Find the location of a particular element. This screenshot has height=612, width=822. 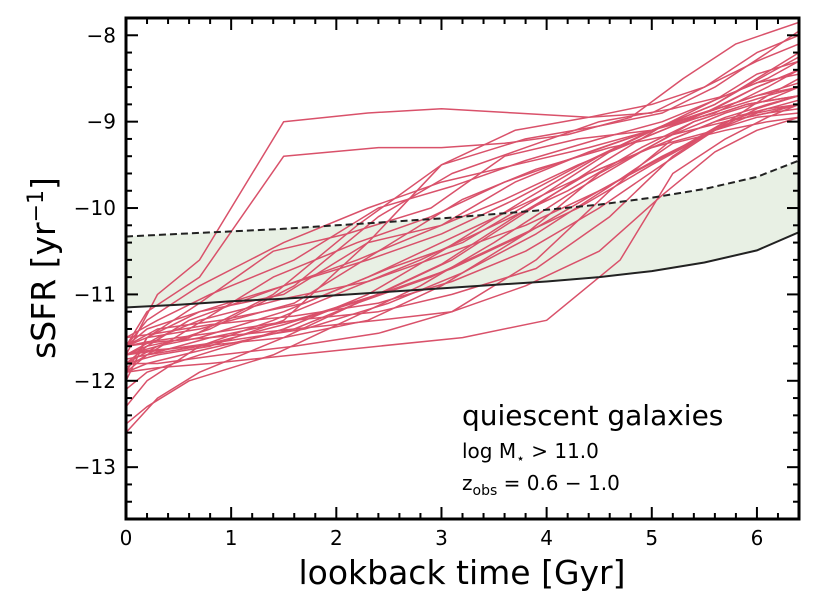

annotation-mass-cut: log M⋆ > 11.0 is located at coordinates (530, 453).